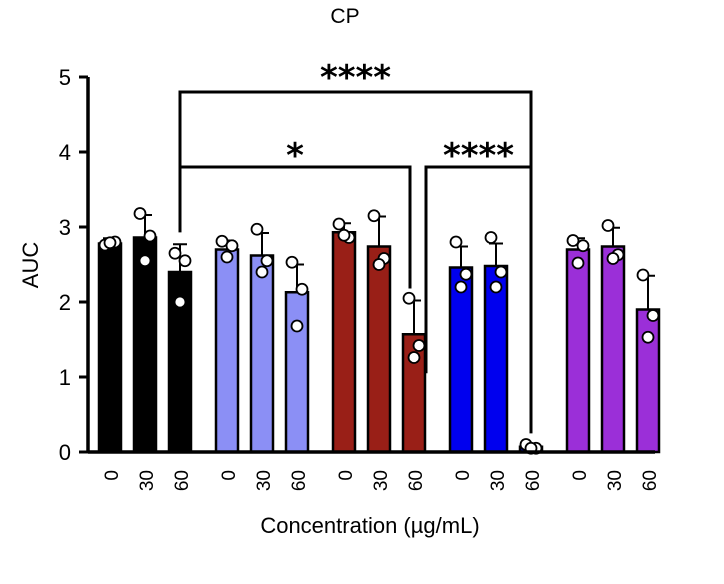 This screenshot has height=584, width=724. I want to click on y-tick-label: 0, so click(65, 452).